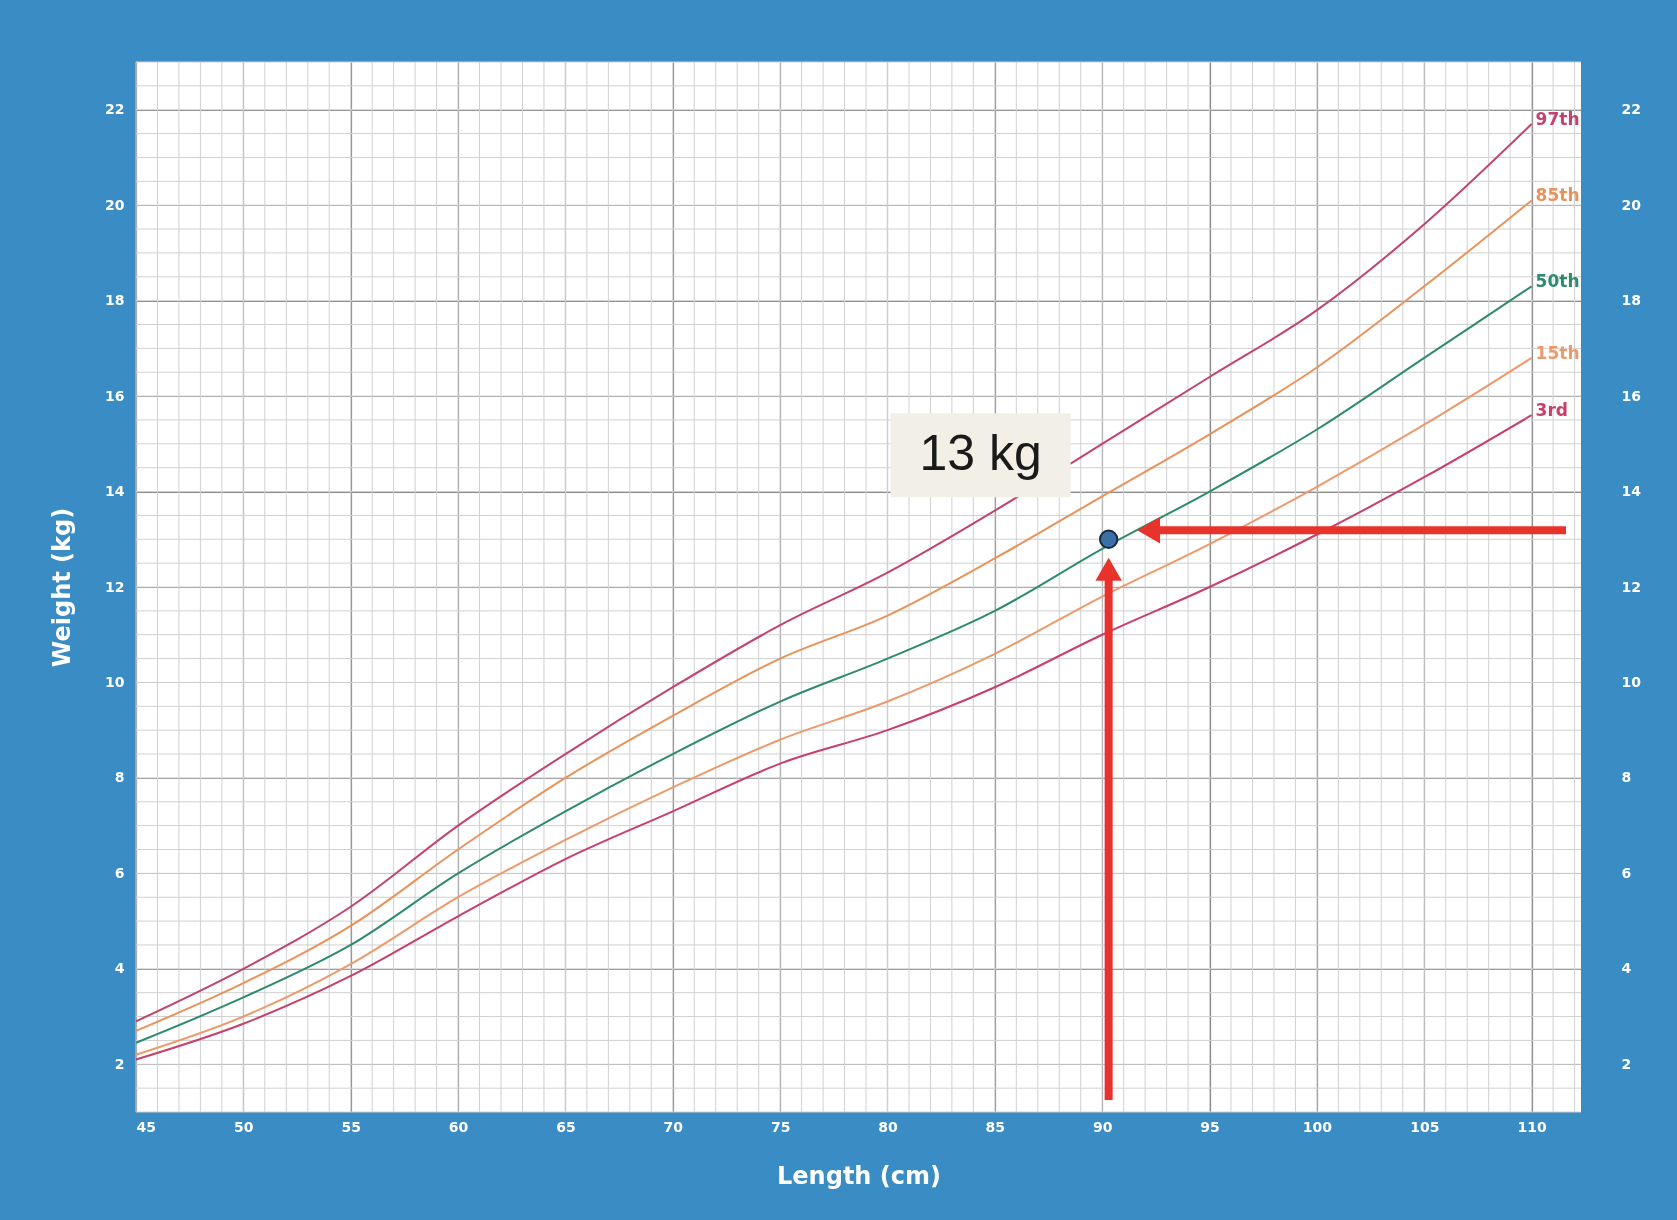  I want to click on x-tick-label: 90, so click(1102, 1126).